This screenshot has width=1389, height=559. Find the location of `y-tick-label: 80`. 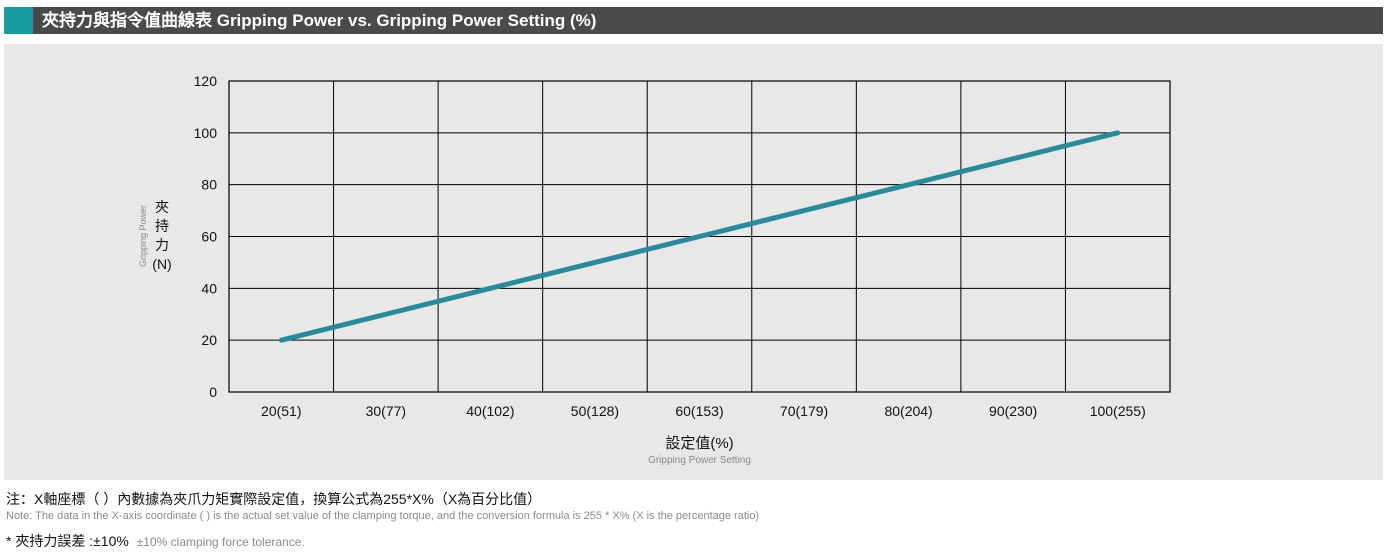

y-tick-label: 80 is located at coordinates (209, 185).